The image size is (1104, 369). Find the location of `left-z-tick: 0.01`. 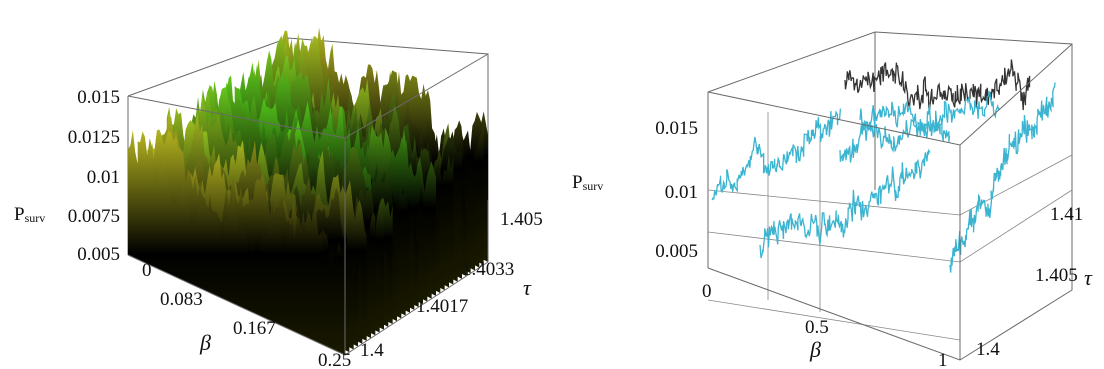

left-z-tick: 0.01 is located at coordinates (103, 177).